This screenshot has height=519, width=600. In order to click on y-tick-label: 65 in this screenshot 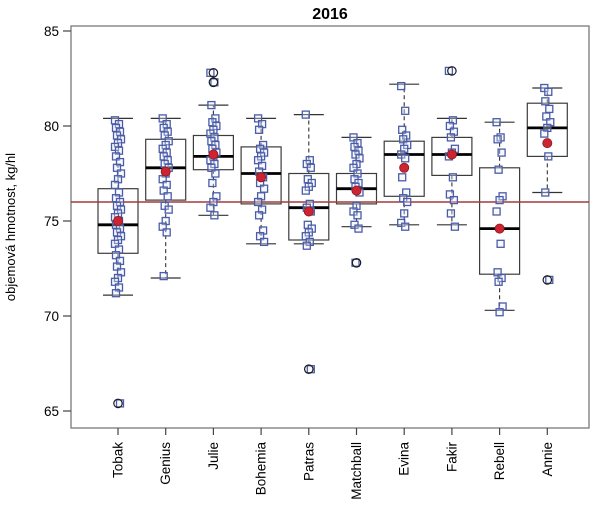, I will do `click(51, 411)`.